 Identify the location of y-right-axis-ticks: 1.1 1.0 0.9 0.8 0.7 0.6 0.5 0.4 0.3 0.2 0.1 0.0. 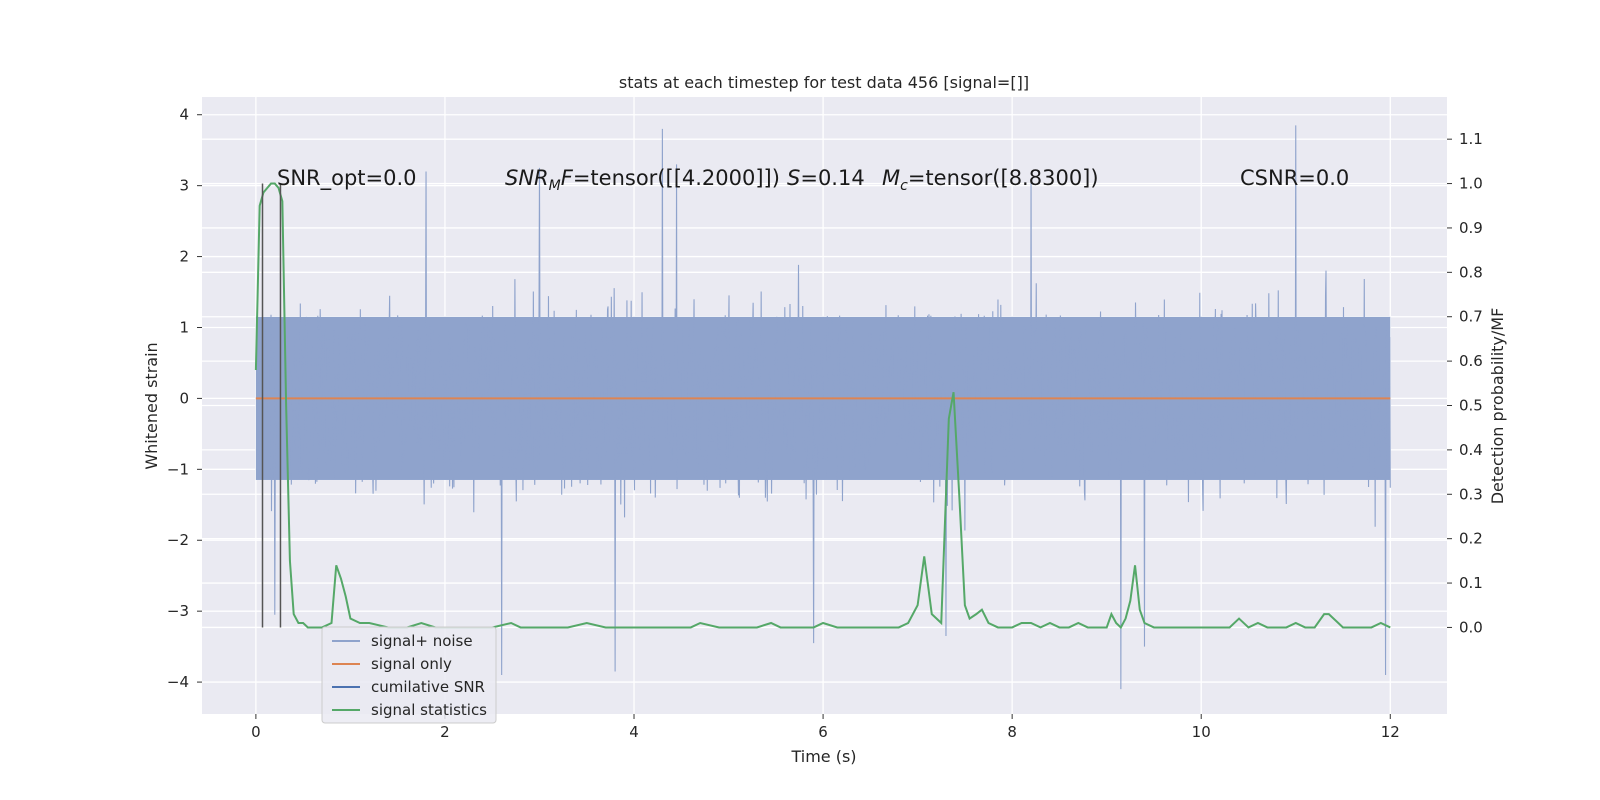
(1465, 383).